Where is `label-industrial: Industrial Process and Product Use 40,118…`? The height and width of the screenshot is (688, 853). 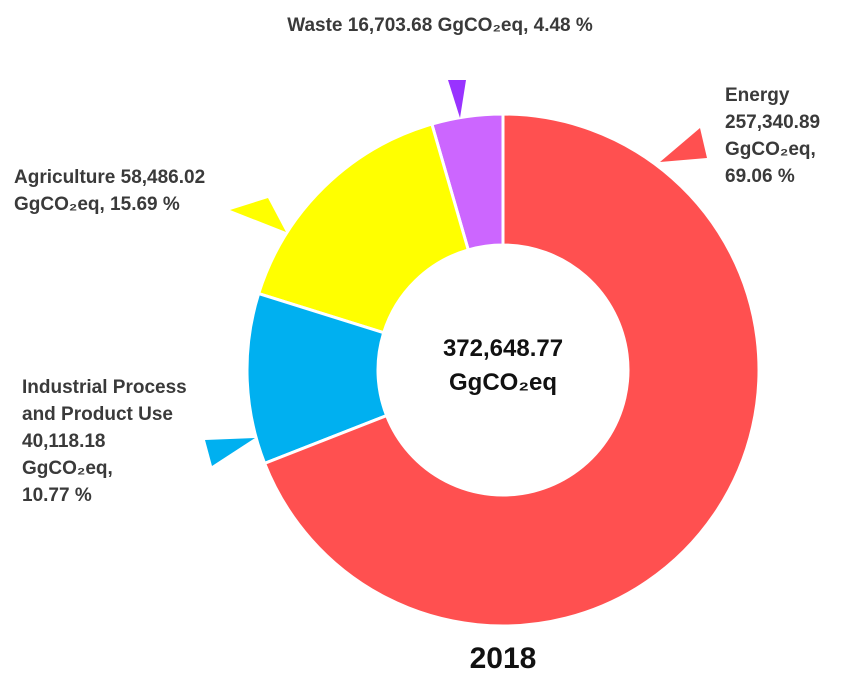
label-industrial: Industrial Process and Product Use 40,118… is located at coordinates (124, 441).